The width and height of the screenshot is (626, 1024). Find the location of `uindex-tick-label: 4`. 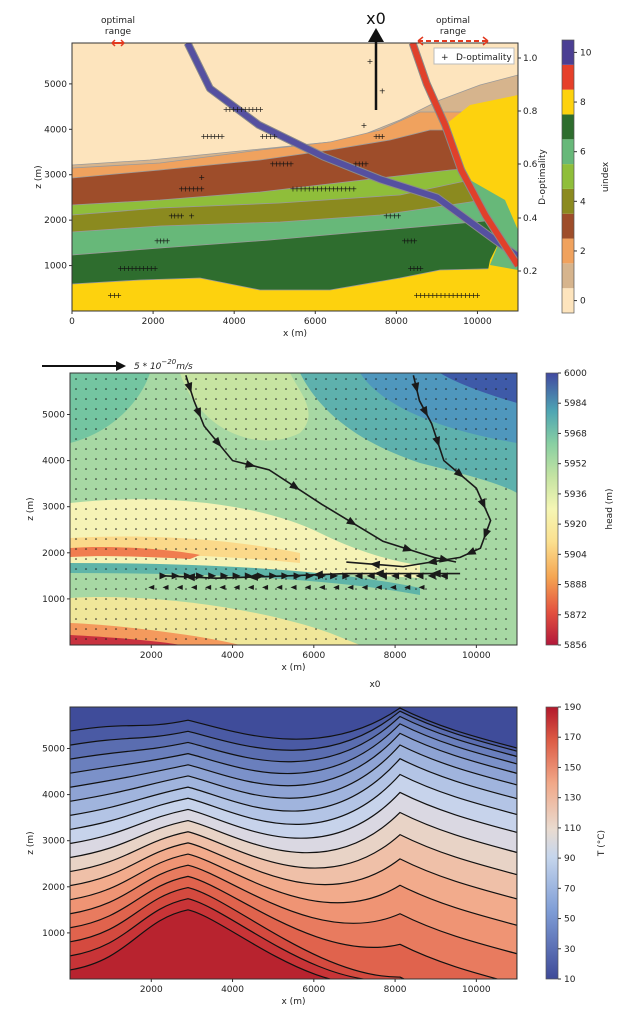

uindex-tick-label: 4 is located at coordinates (583, 202).